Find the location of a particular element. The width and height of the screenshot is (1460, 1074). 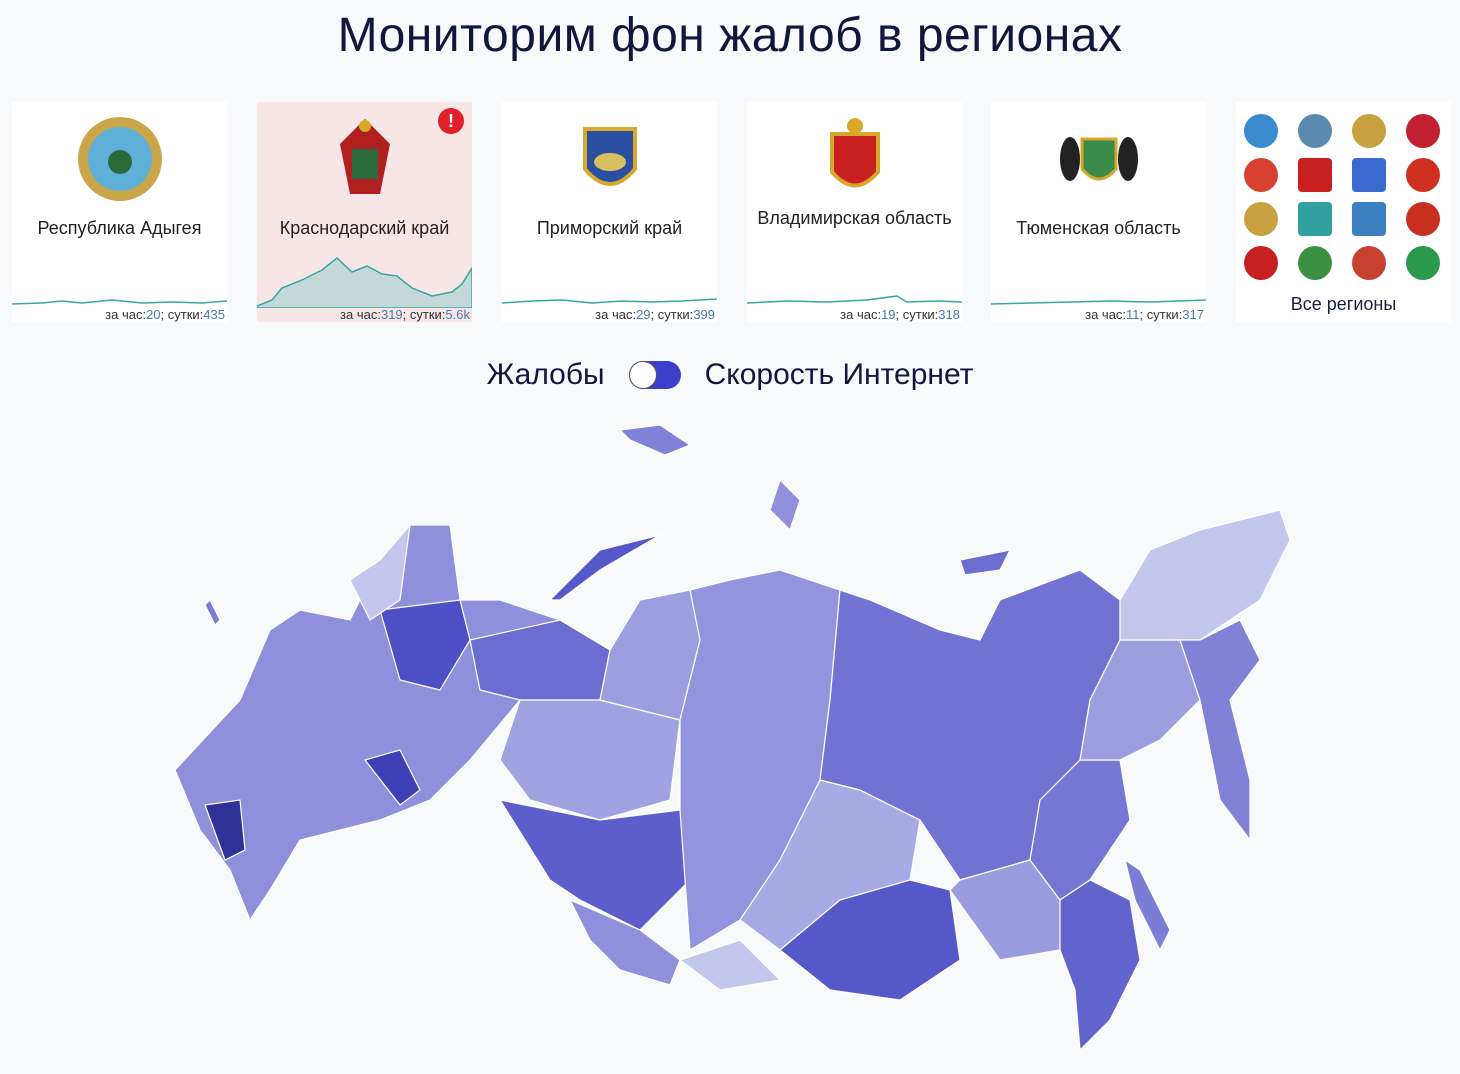

region-card-tyumen: Тюменская область за час:11; сутки:317 is located at coordinates (1098, 212).